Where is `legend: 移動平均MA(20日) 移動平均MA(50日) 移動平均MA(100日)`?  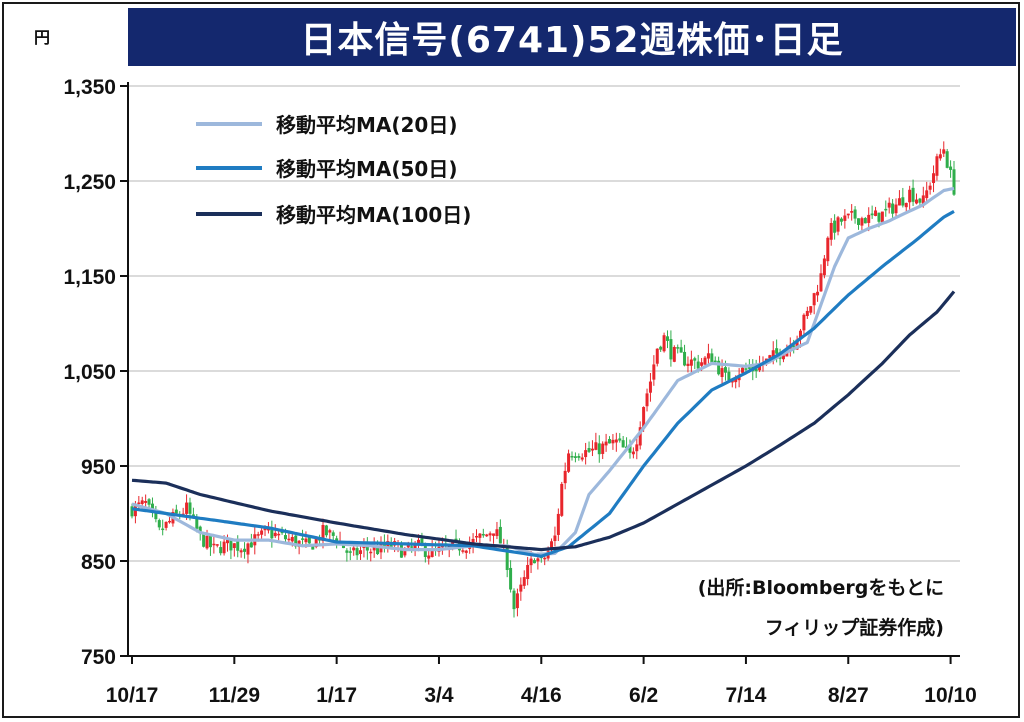 legend: 移動平均MA(20日) 移動平均MA(50日) 移動平均MA(100日) is located at coordinates (333, 170).